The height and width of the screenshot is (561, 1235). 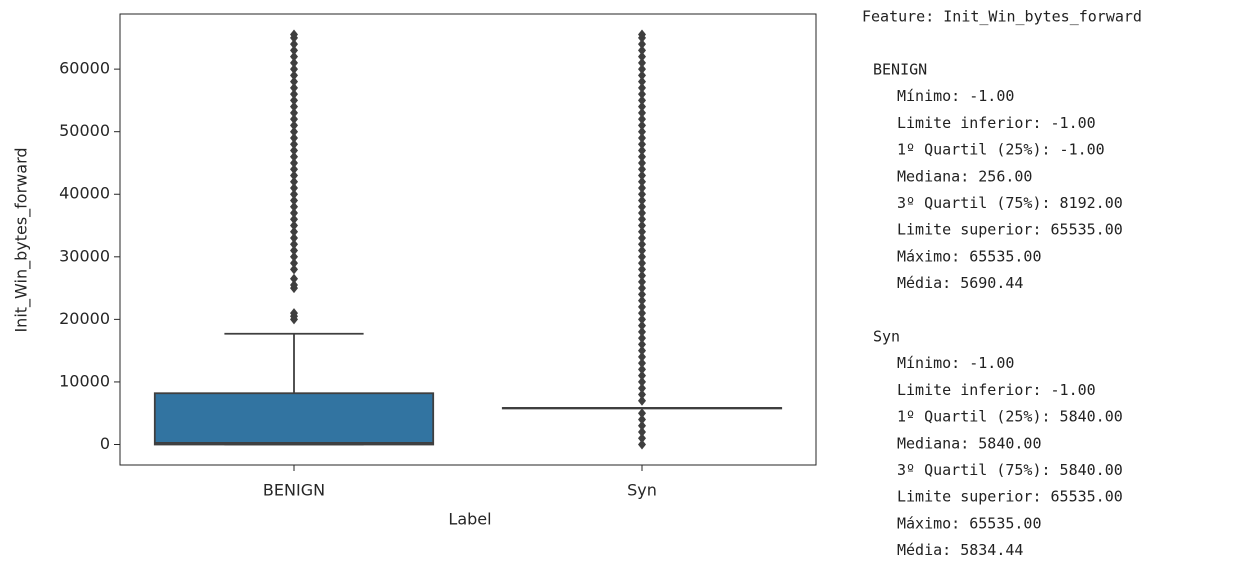 I want to click on stat-line: 3º Quartil (75%): 5840.00, so click(x=1010, y=470).